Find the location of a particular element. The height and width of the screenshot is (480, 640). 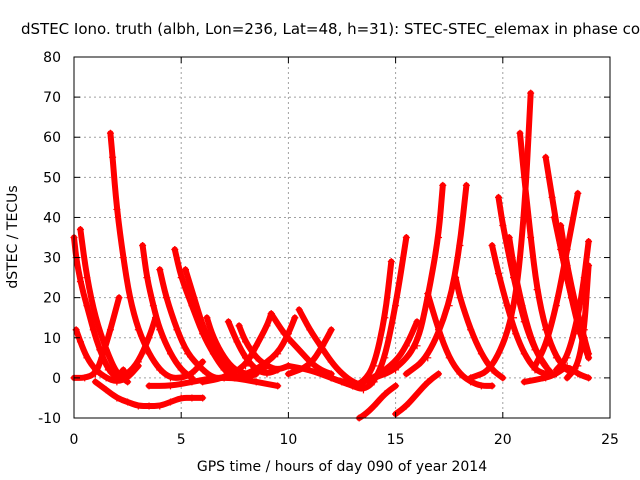

data-point-arc18 is located at coordinates (331, 362).